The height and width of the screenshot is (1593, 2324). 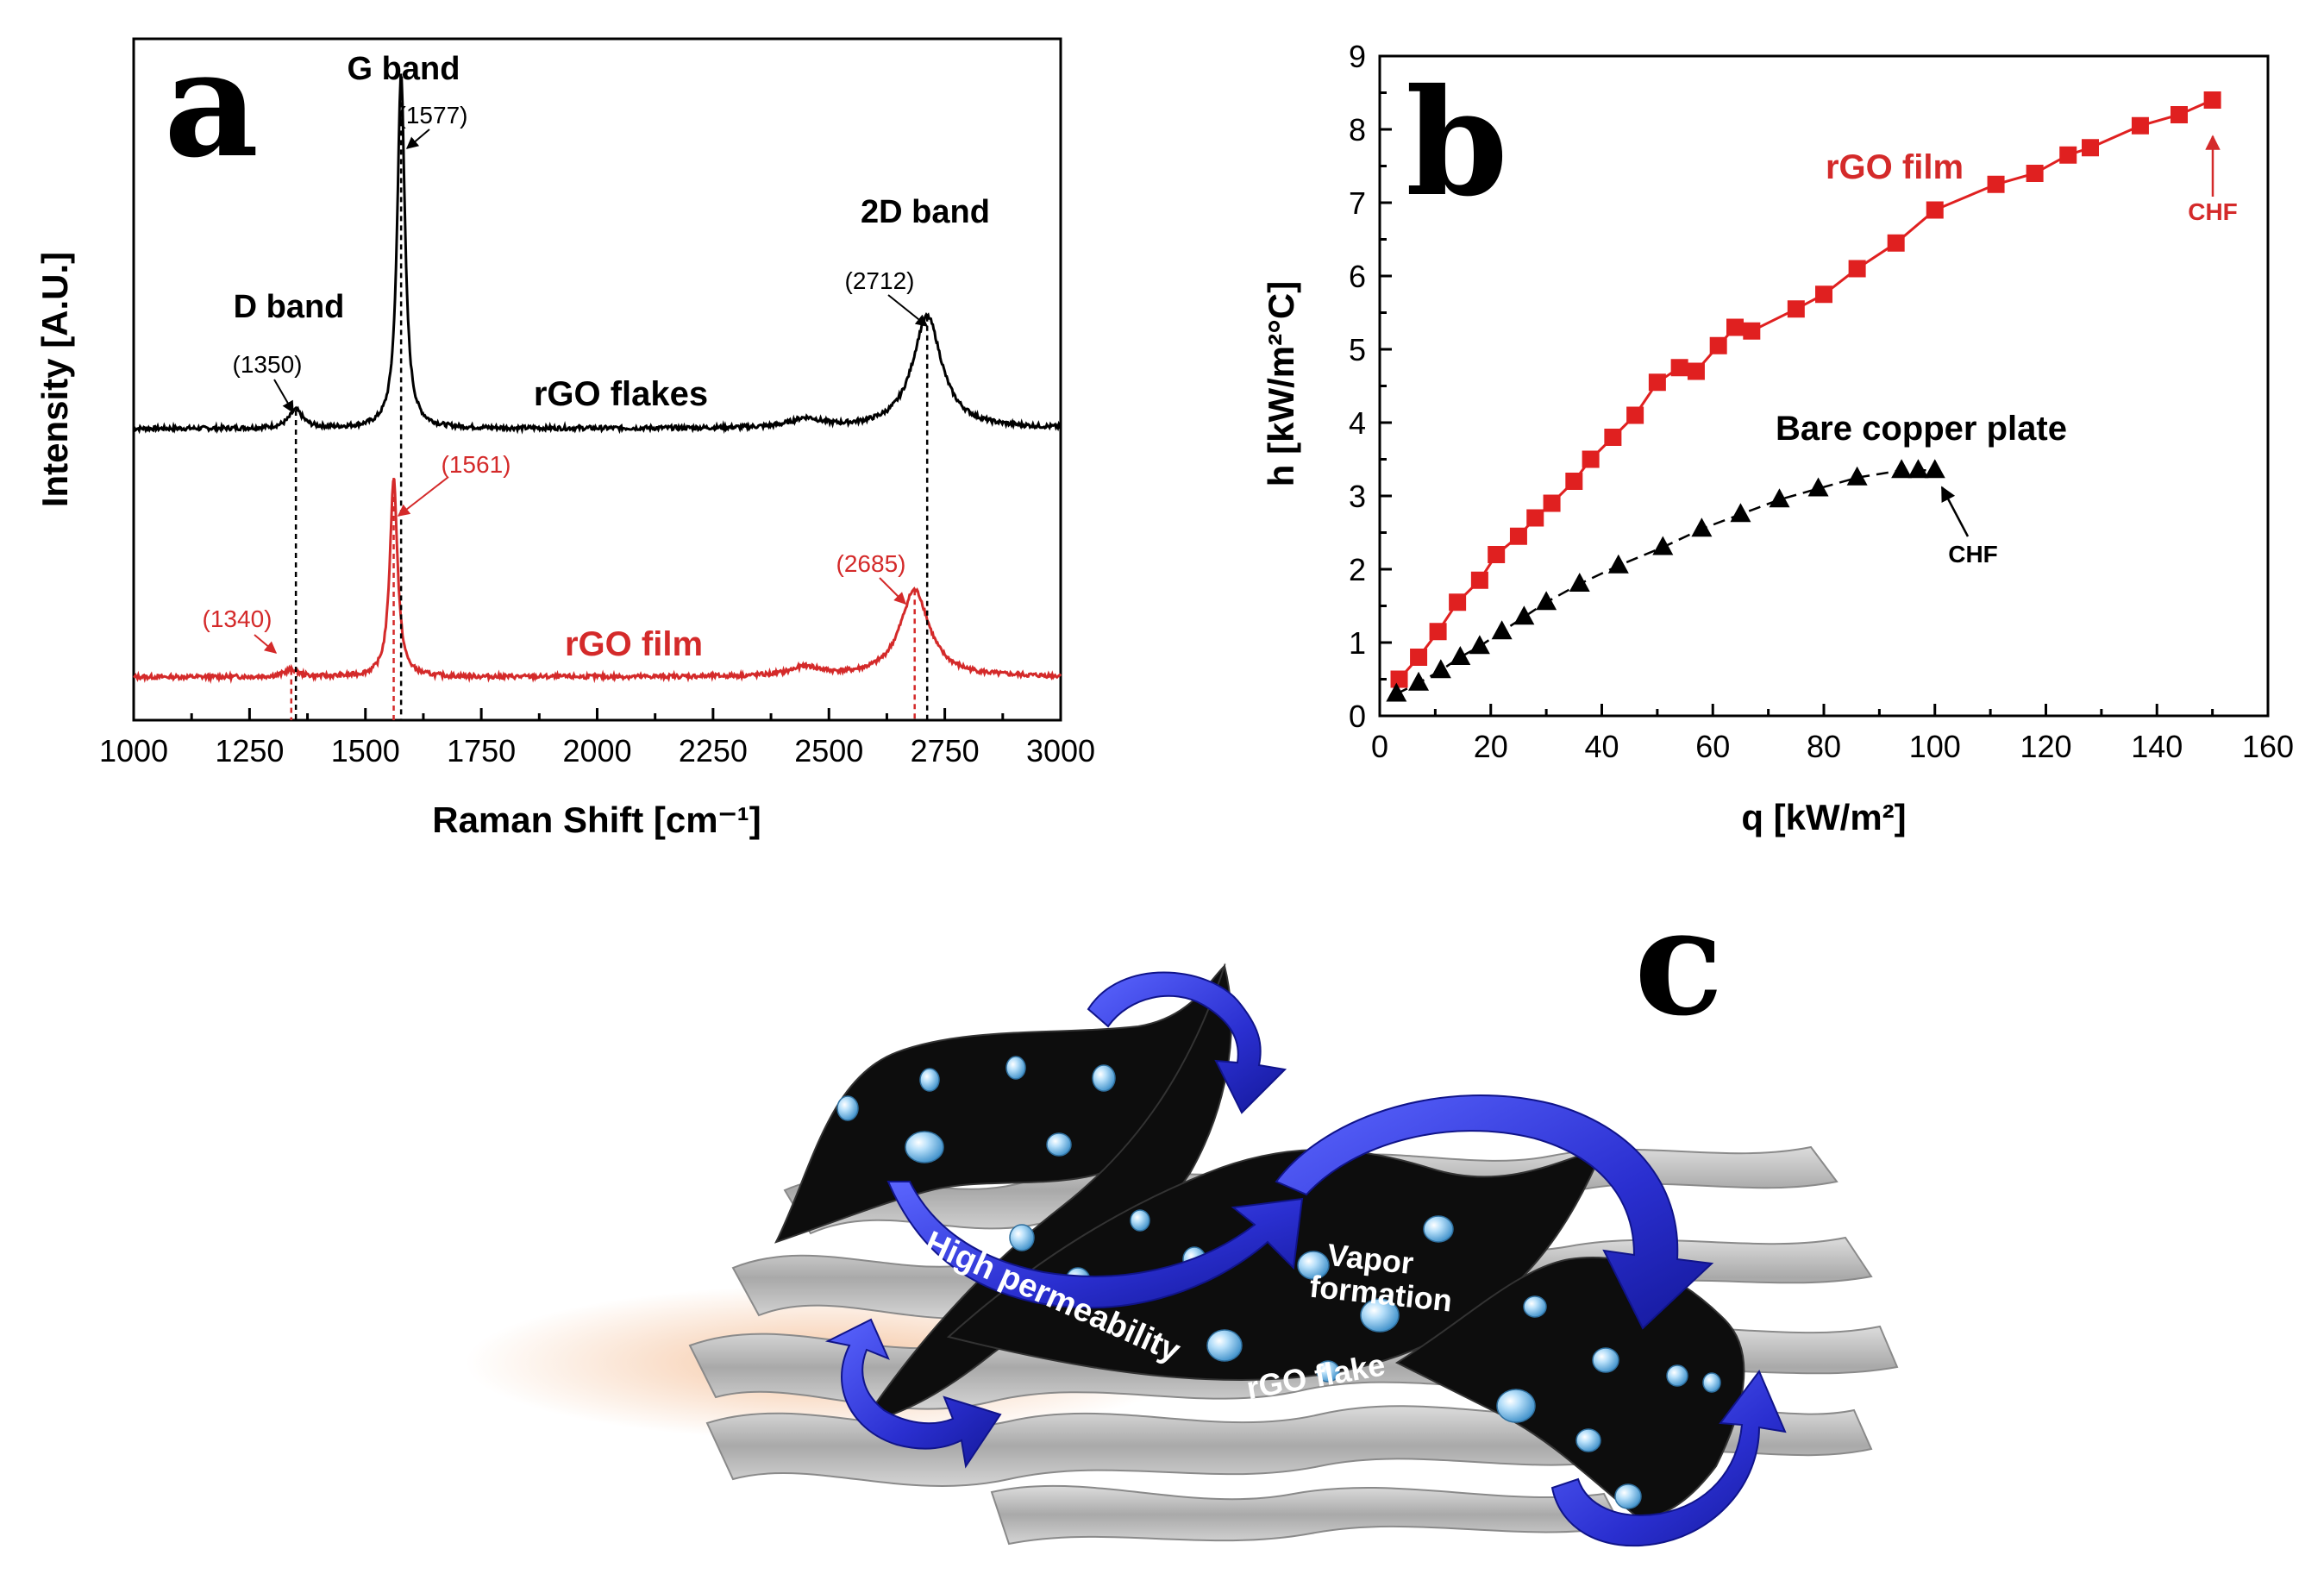 What do you see at coordinates (1357, 129) in the screenshot?
I see `y-tick-label: 8` at bounding box center [1357, 129].